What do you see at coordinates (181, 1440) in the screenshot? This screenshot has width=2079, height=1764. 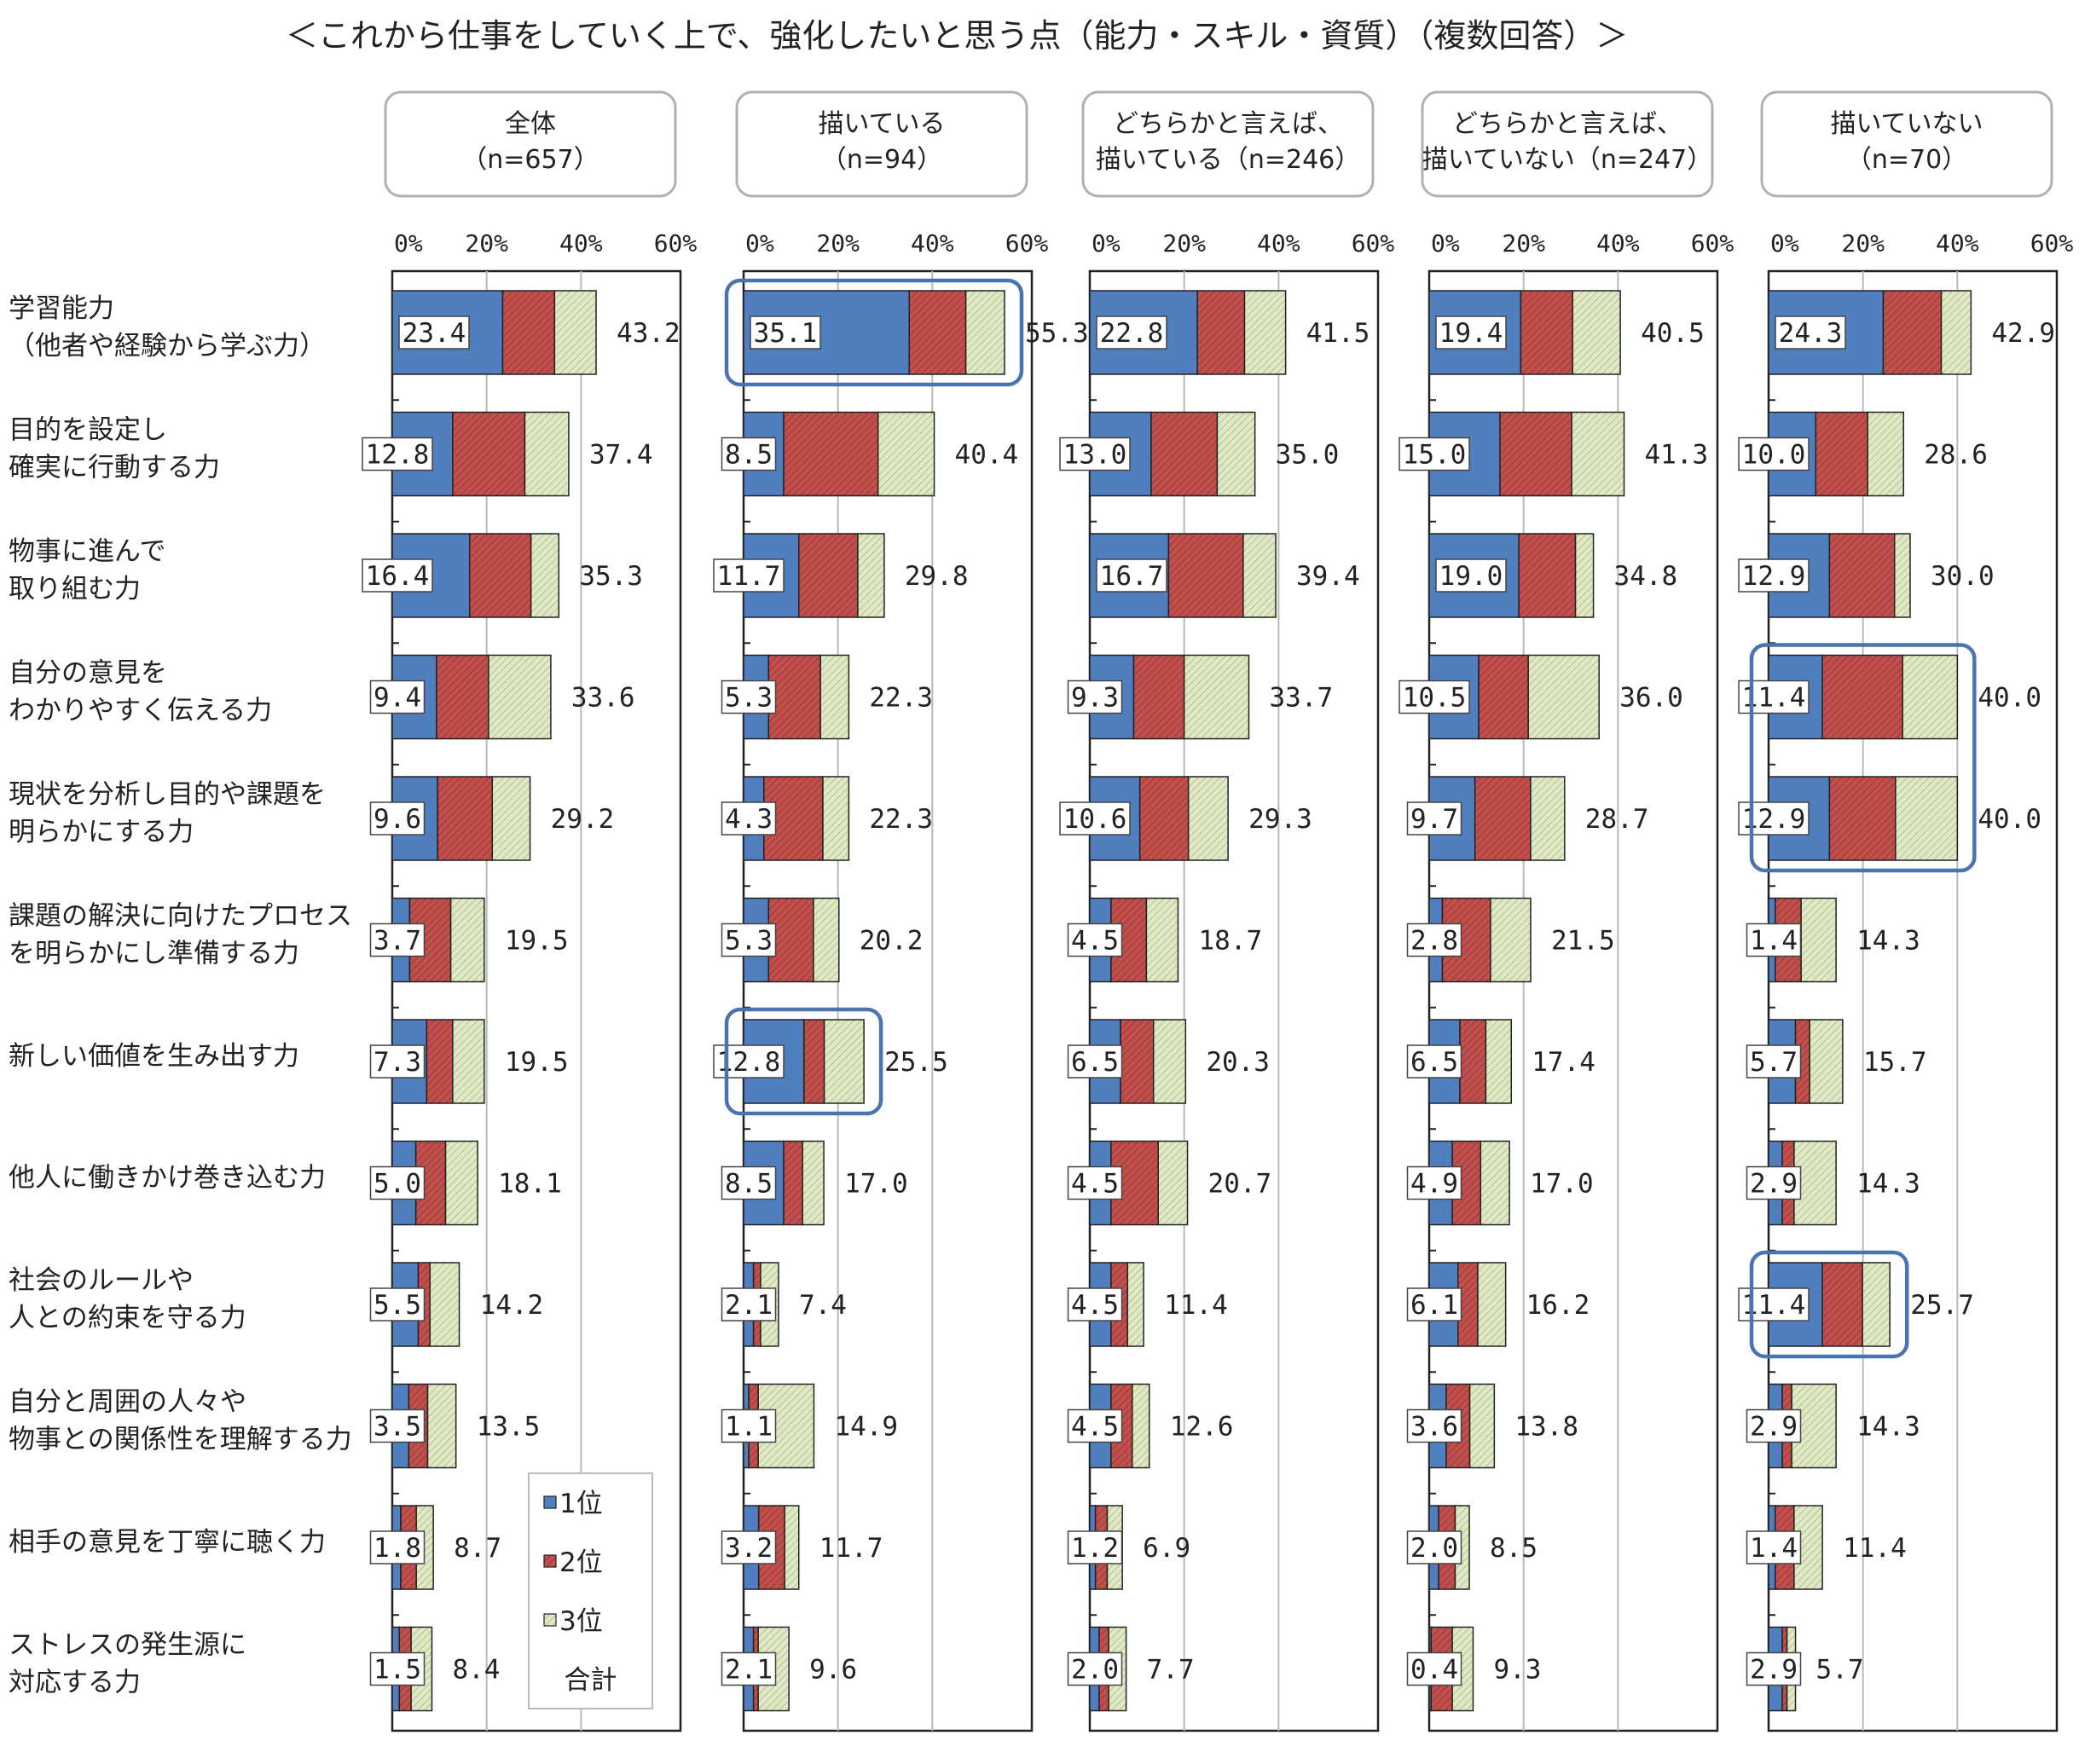 I see `category-label: 物事との関係性を理解する力` at bounding box center [181, 1440].